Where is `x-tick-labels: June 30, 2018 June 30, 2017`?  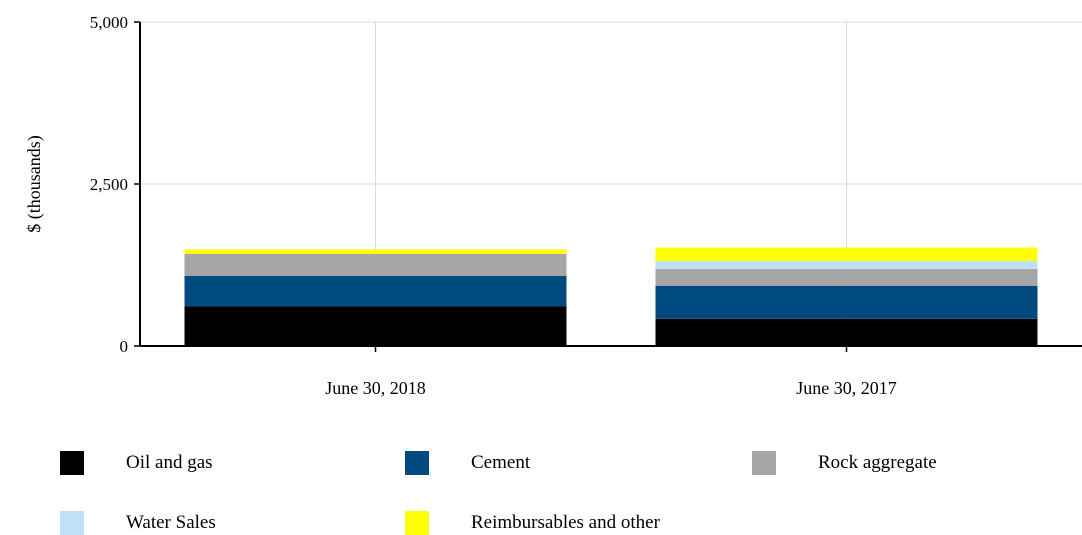 x-tick-labels: June 30, 2018 June 30, 2017 is located at coordinates (611, 372).